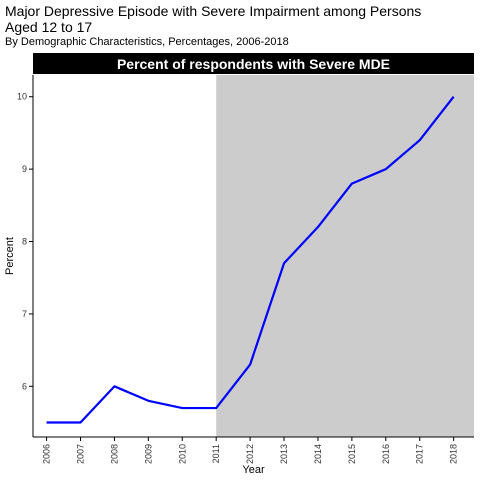  I want to click on y-axis-label: Percent, so click(10, 256).